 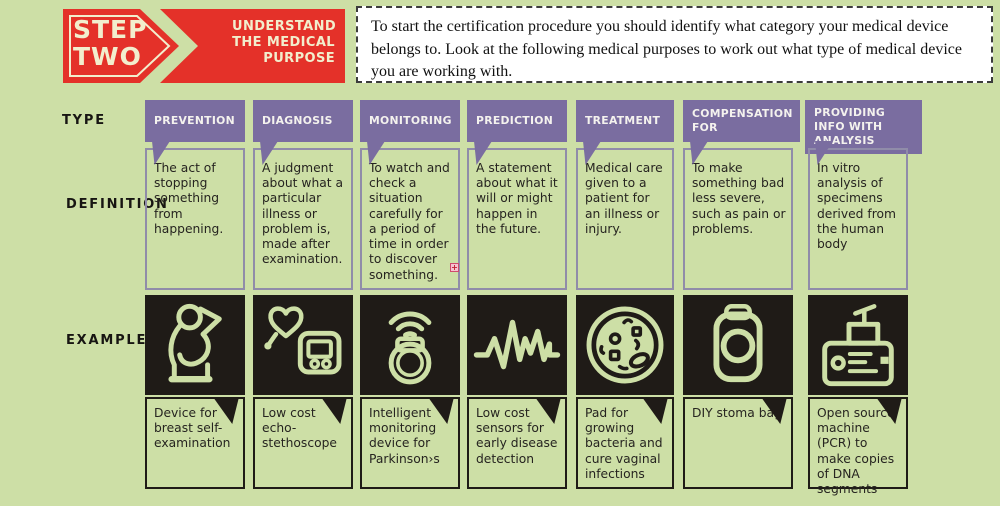 I want to click on example-caption-box: Low cost echo-stethoscope, so click(x=303, y=443).